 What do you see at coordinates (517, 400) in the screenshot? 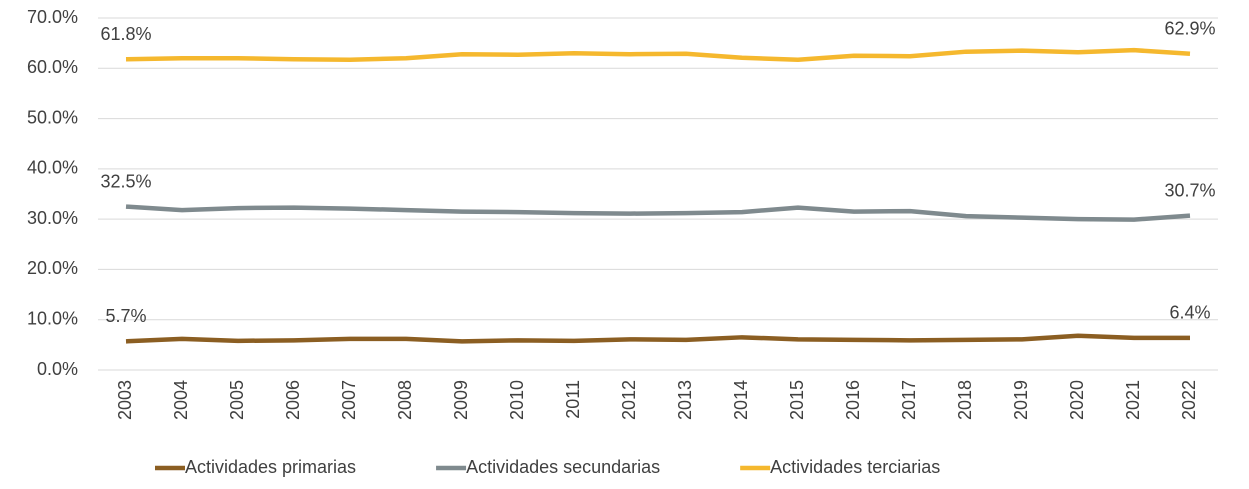
I see `x-tick-label: 2010` at bounding box center [517, 400].